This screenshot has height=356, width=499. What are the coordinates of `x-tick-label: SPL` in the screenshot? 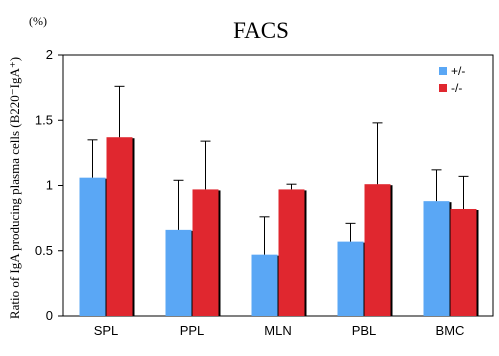 It's located at (106, 330).